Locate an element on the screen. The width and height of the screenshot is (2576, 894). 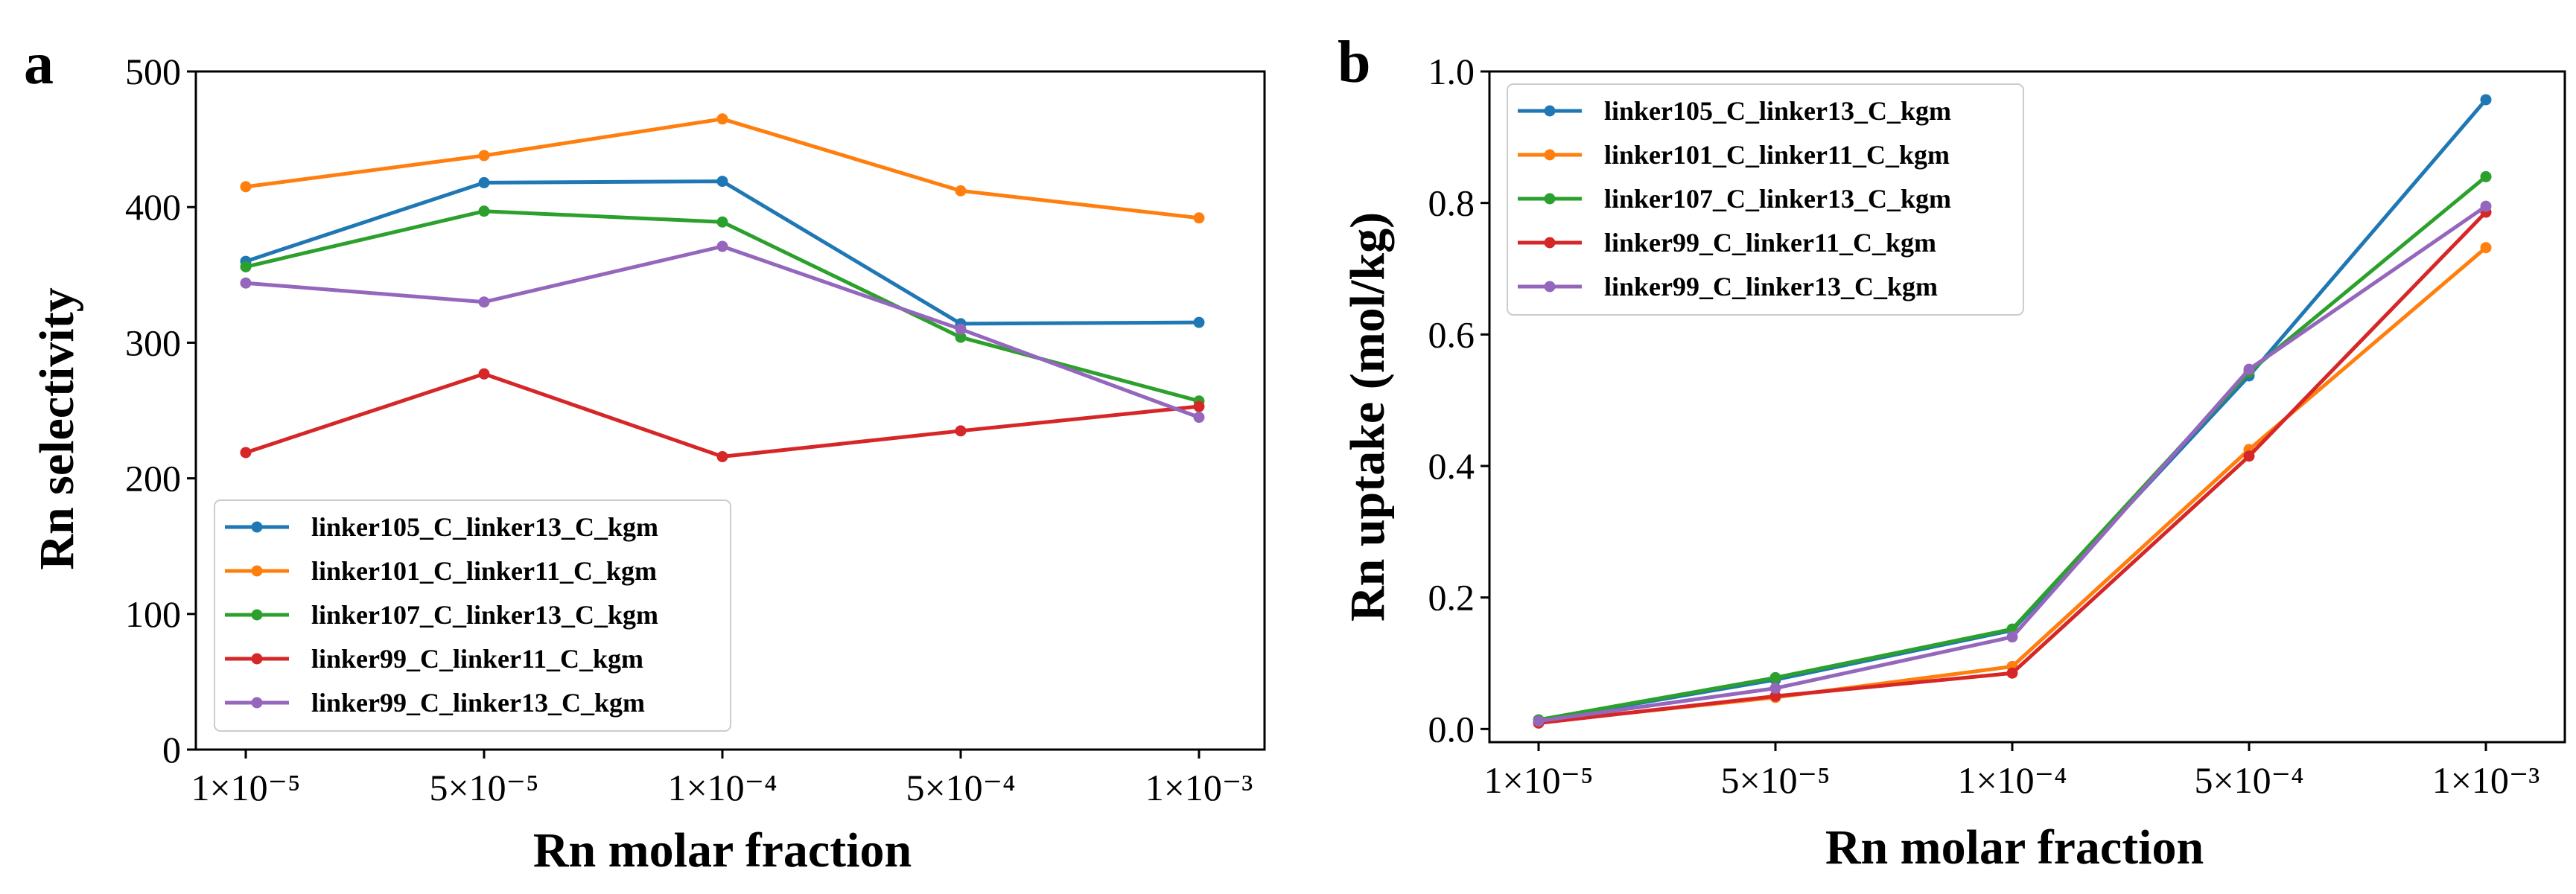
y-tick-label: 0 is located at coordinates (171, 749).